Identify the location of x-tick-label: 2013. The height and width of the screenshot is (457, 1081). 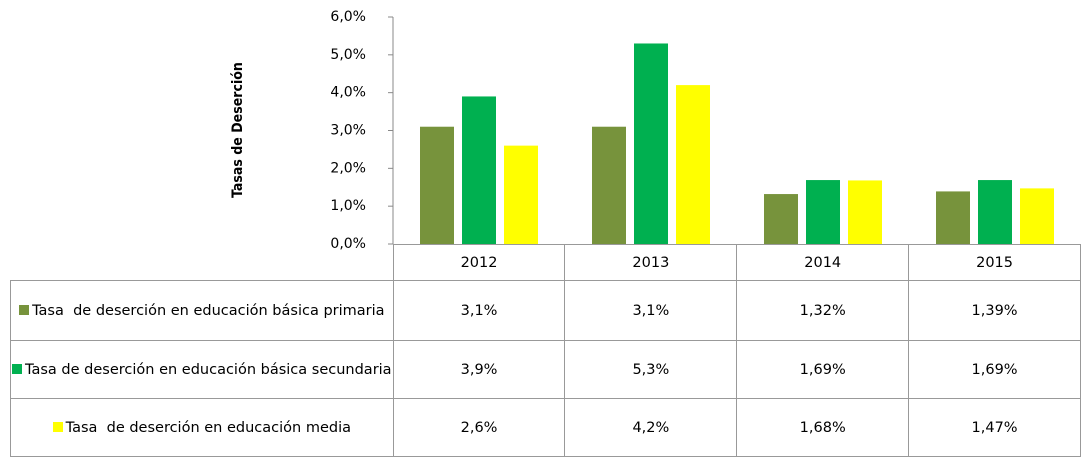
(651, 262).